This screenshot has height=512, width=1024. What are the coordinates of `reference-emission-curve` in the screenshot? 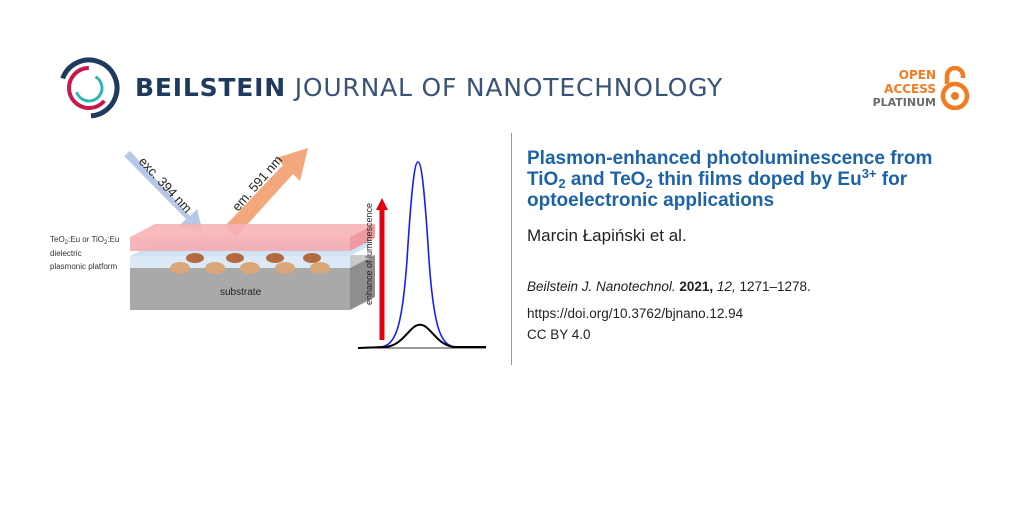 It's located at (421, 336).